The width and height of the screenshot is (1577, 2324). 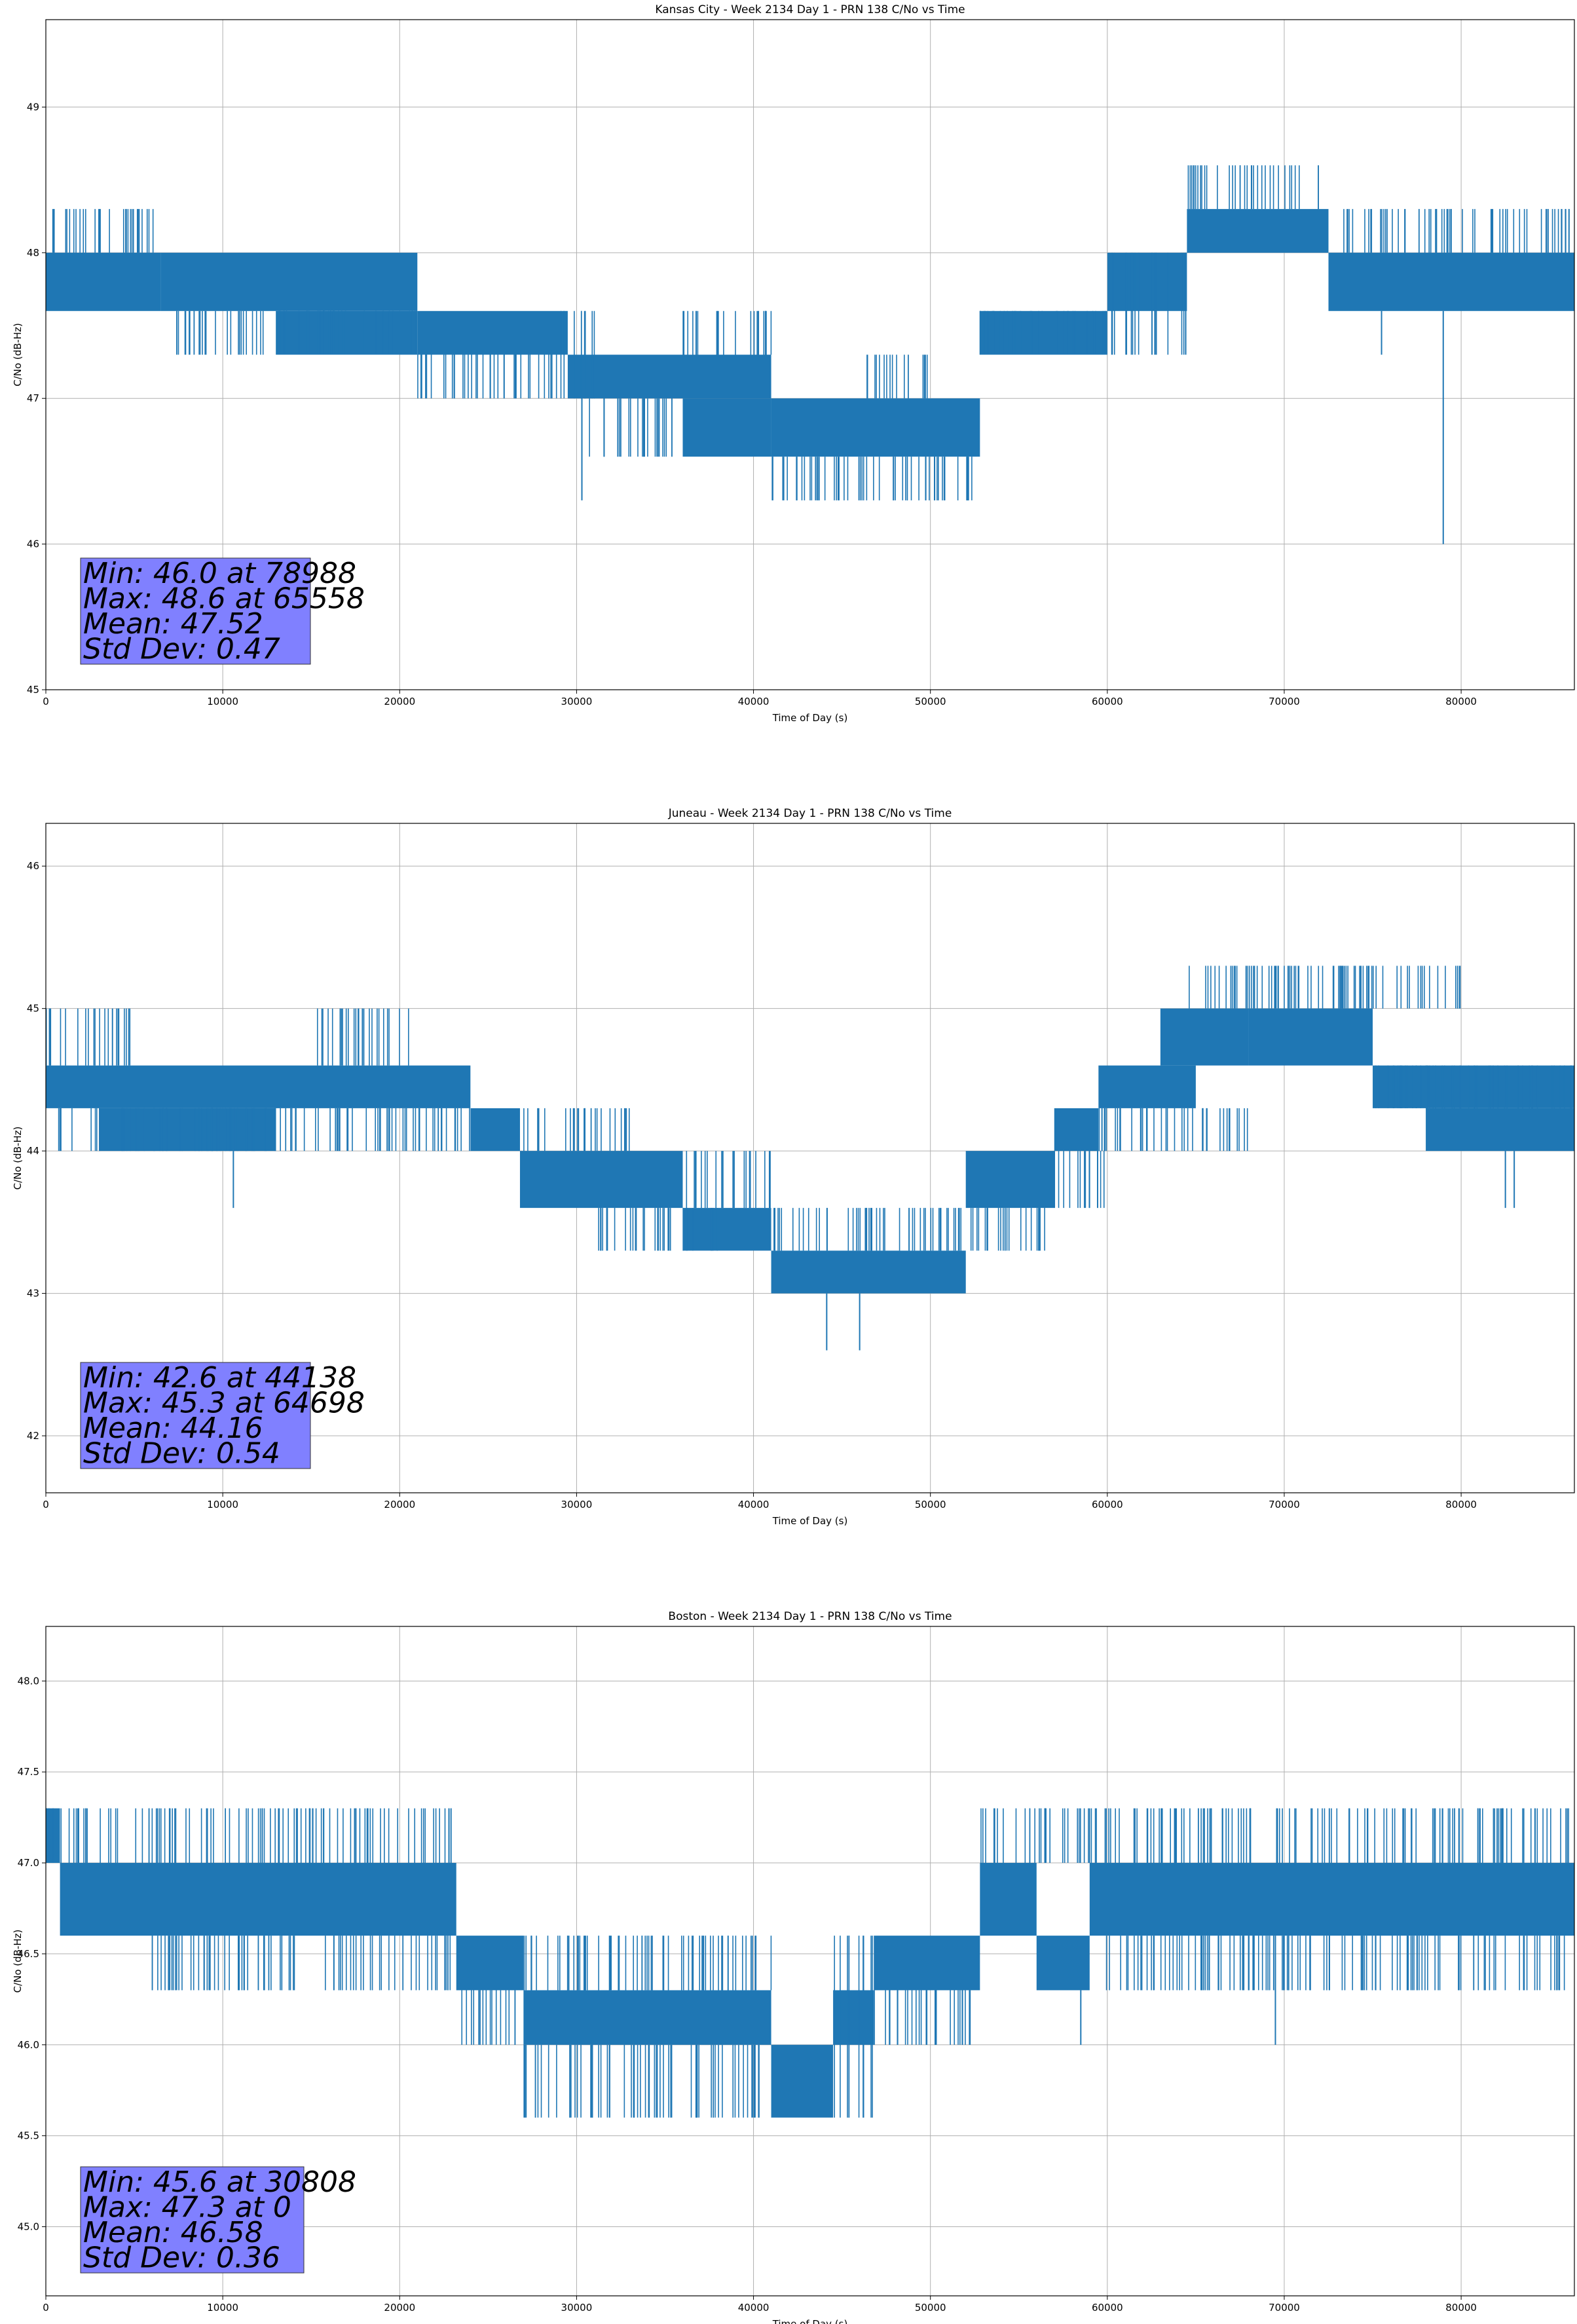 What do you see at coordinates (28, 2226) in the screenshot?
I see `y-tick-label: 45.0` at bounding box center [28, 2226].